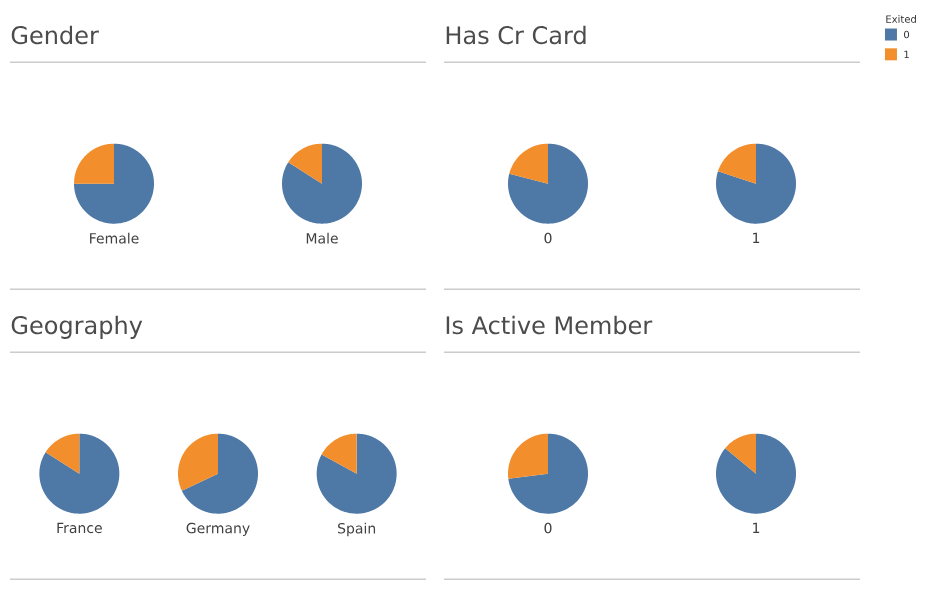  Describe the element at coordinates (77, 327) in the screenshot. I see `chart-title: Geography` at that location.